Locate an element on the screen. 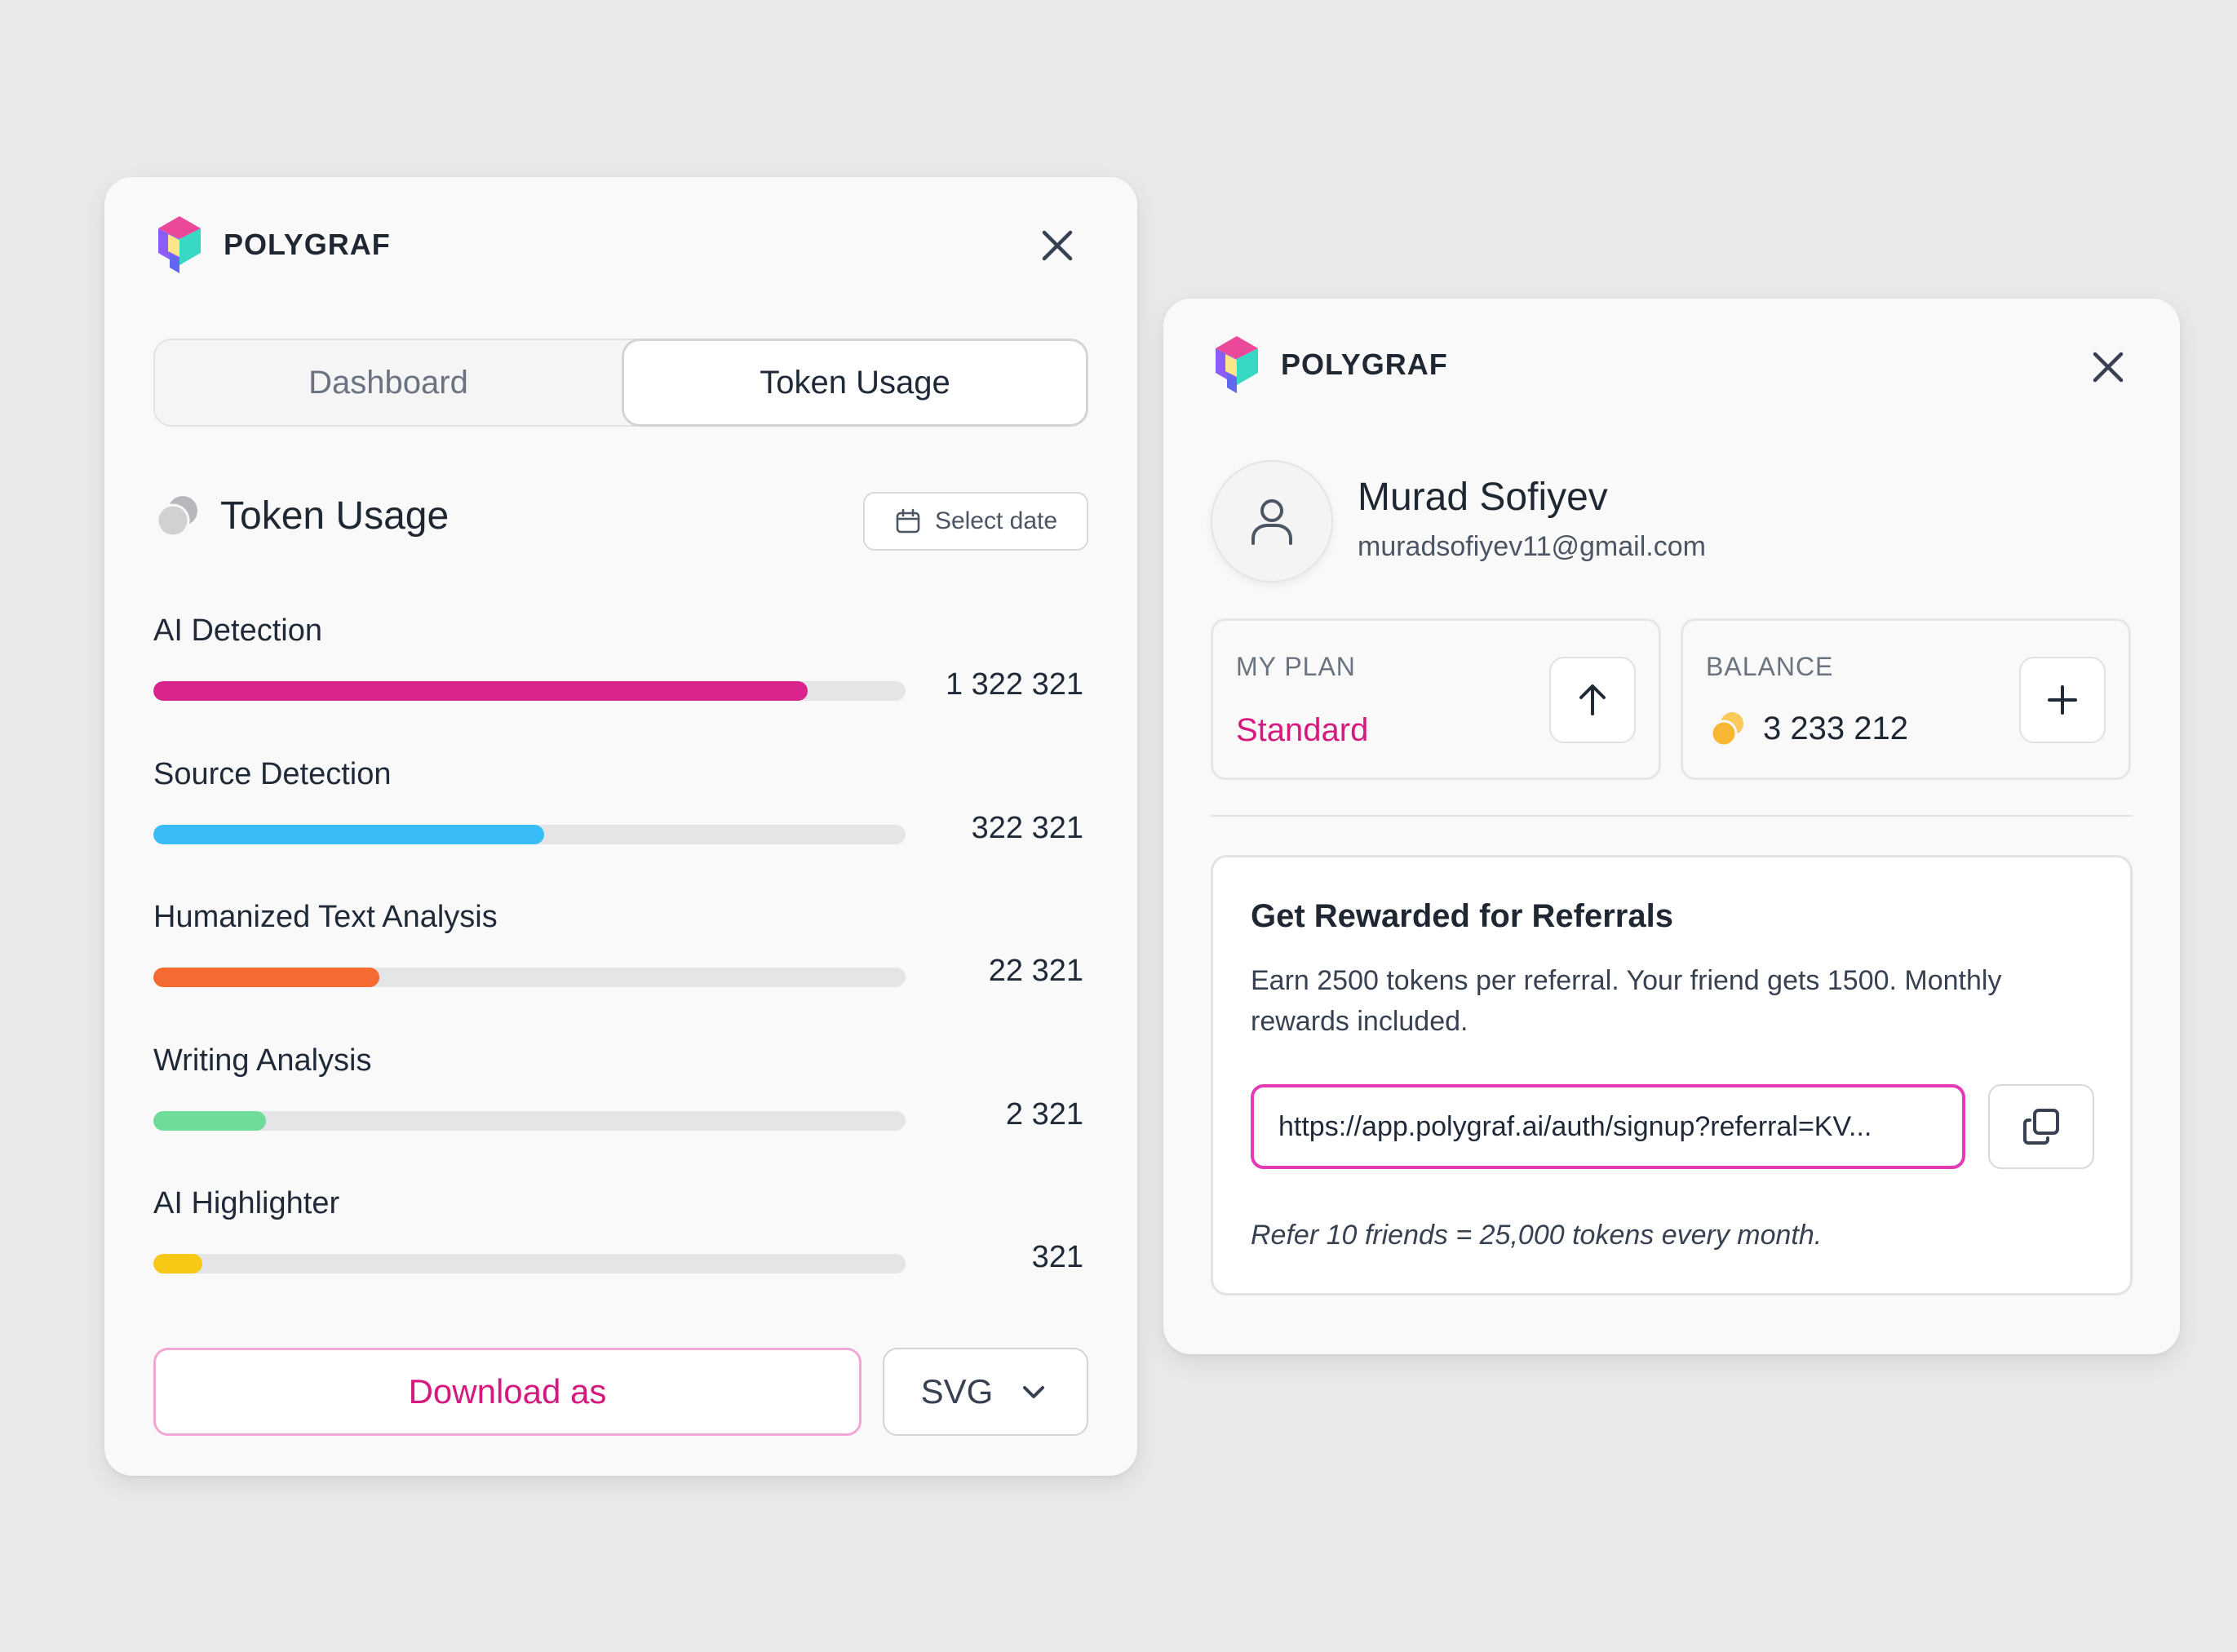  avatar is located at coordinates (1272, 521).